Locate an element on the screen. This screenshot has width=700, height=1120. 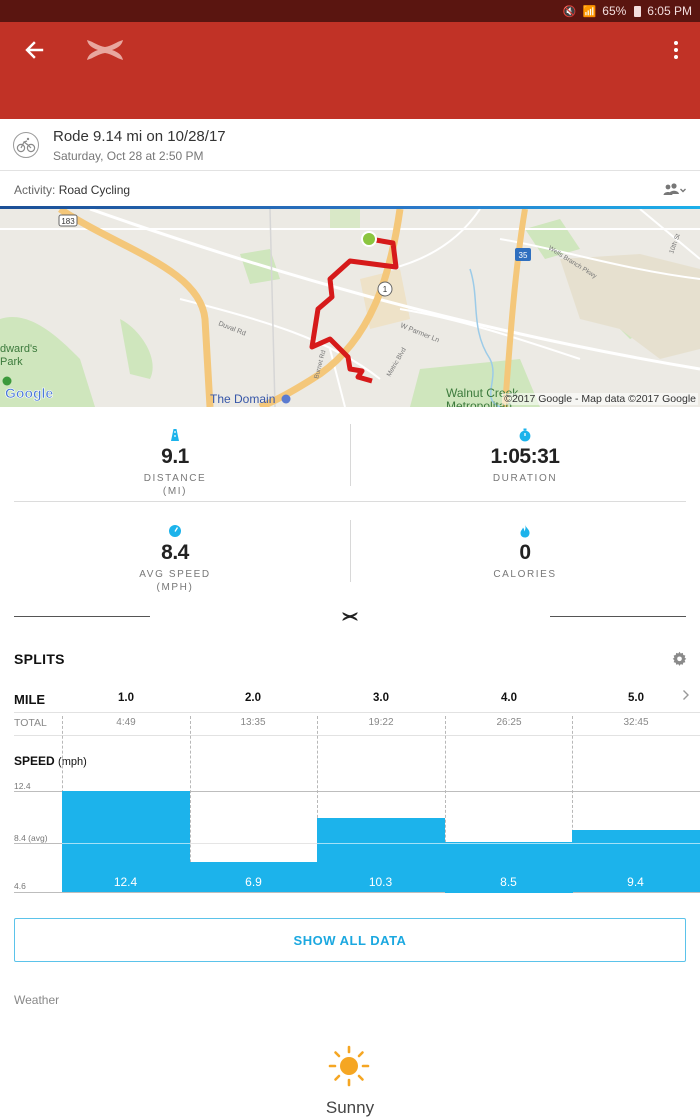
split-total-time: 4:49 is located at coordinates (126, 722).